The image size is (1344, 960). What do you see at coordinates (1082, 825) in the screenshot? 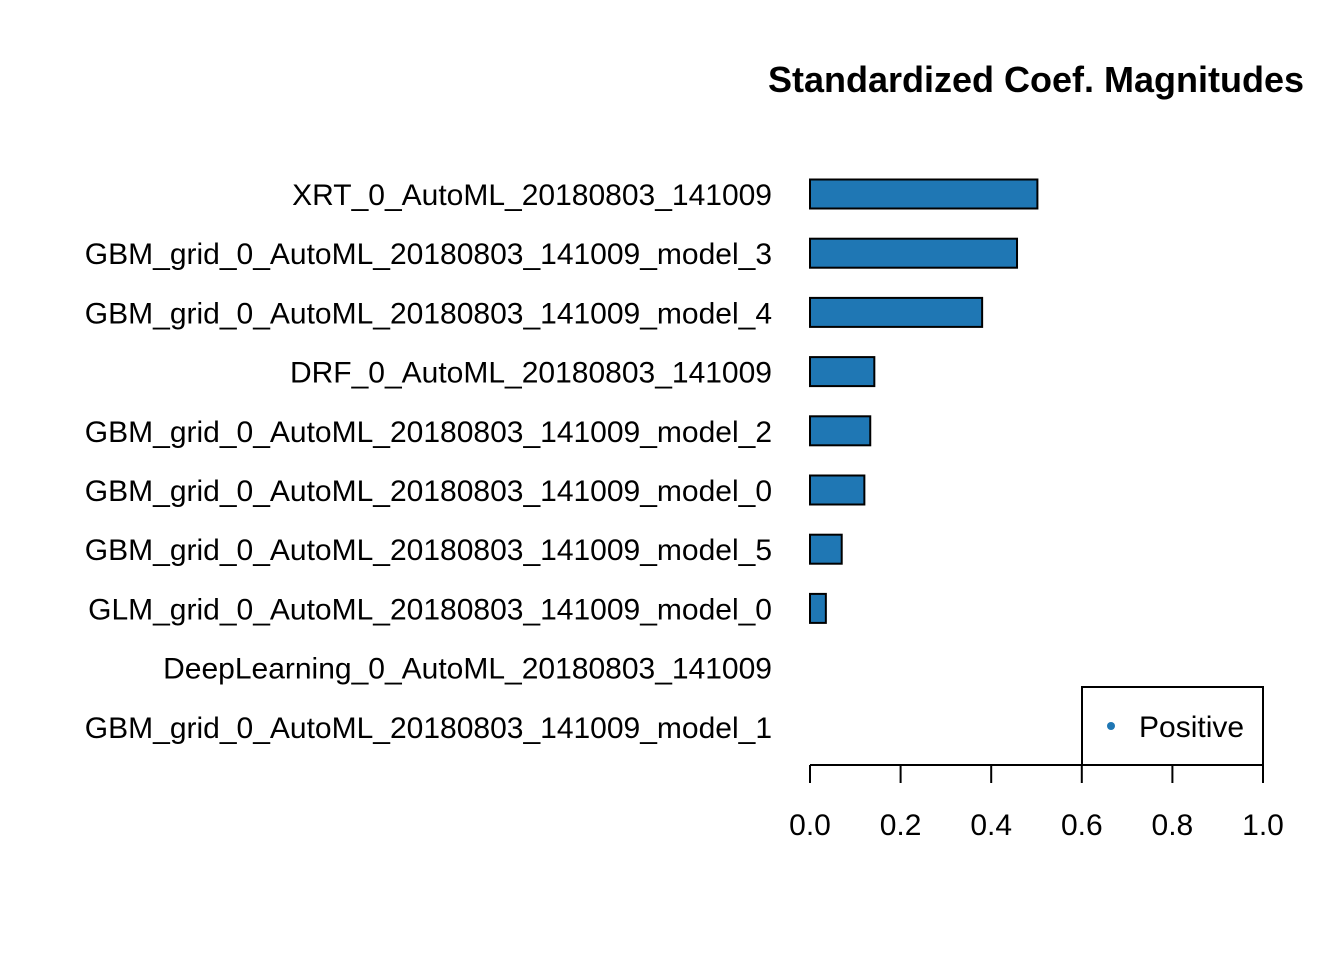
I see `x-tick-label: 0.6` at bounding box center [1082, 825].